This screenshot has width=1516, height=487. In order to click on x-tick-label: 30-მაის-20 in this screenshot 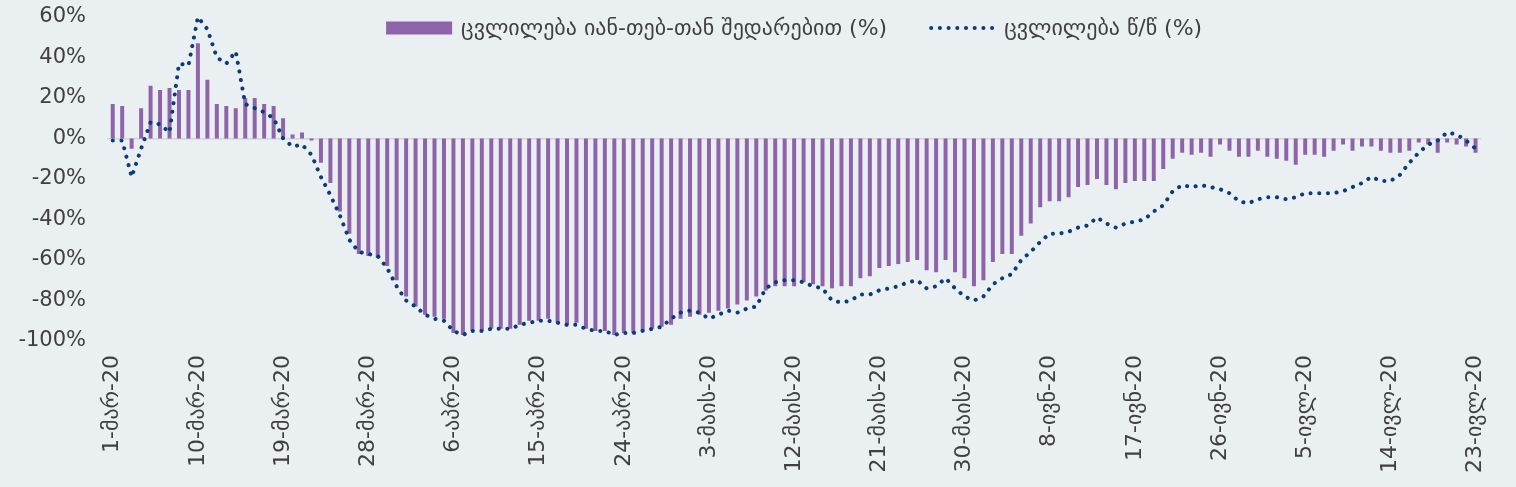, I will do `click(963, 414)`.